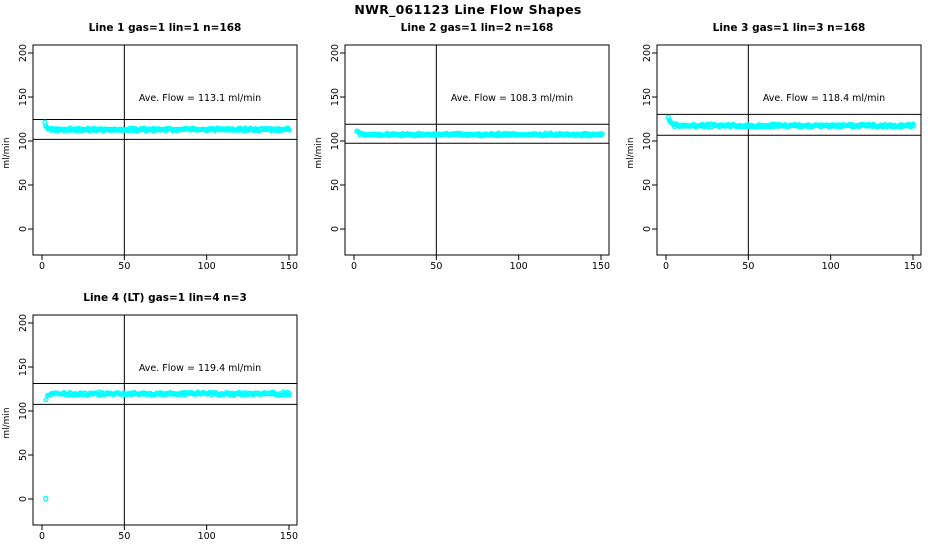 The image size is (936, 544). I want to click on panel-title: Line 4 (LT) gas=1 lin=4 n=3, so click(165, 298).